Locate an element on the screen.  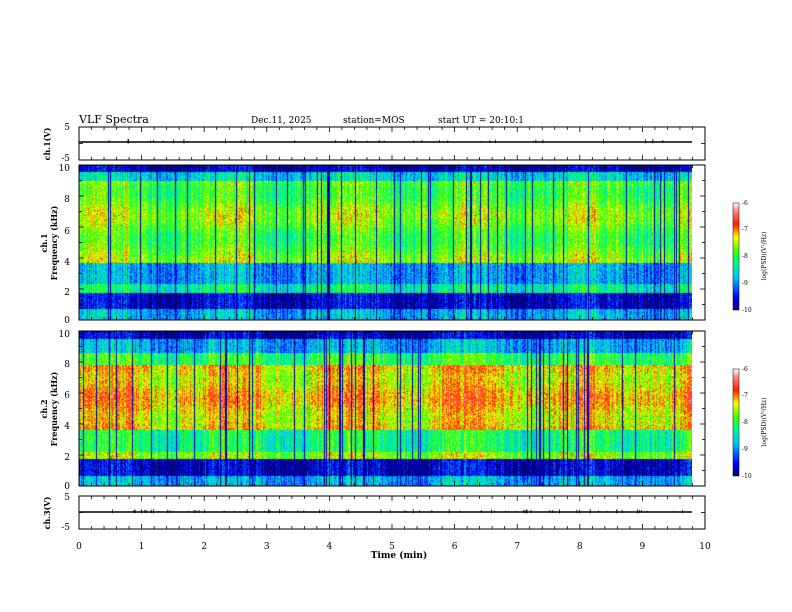
time-tick-label: 7 is located at coordinates (517, 547).